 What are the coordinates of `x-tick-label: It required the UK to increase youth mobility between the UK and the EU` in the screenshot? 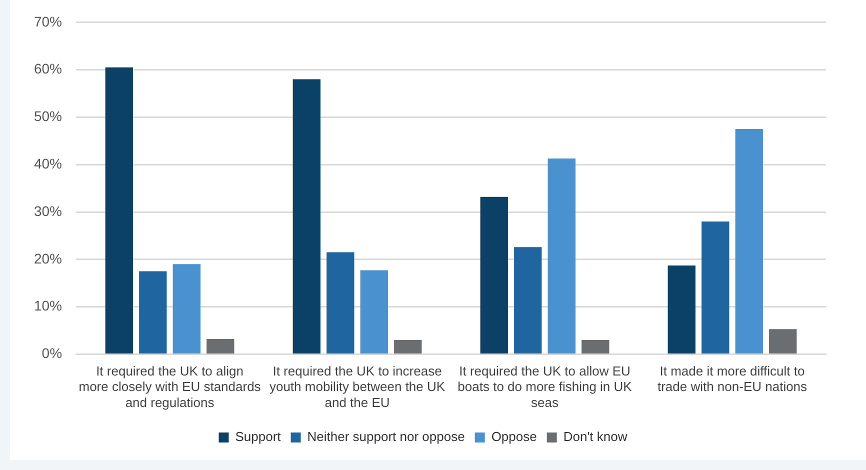 It's located at (357, 387).